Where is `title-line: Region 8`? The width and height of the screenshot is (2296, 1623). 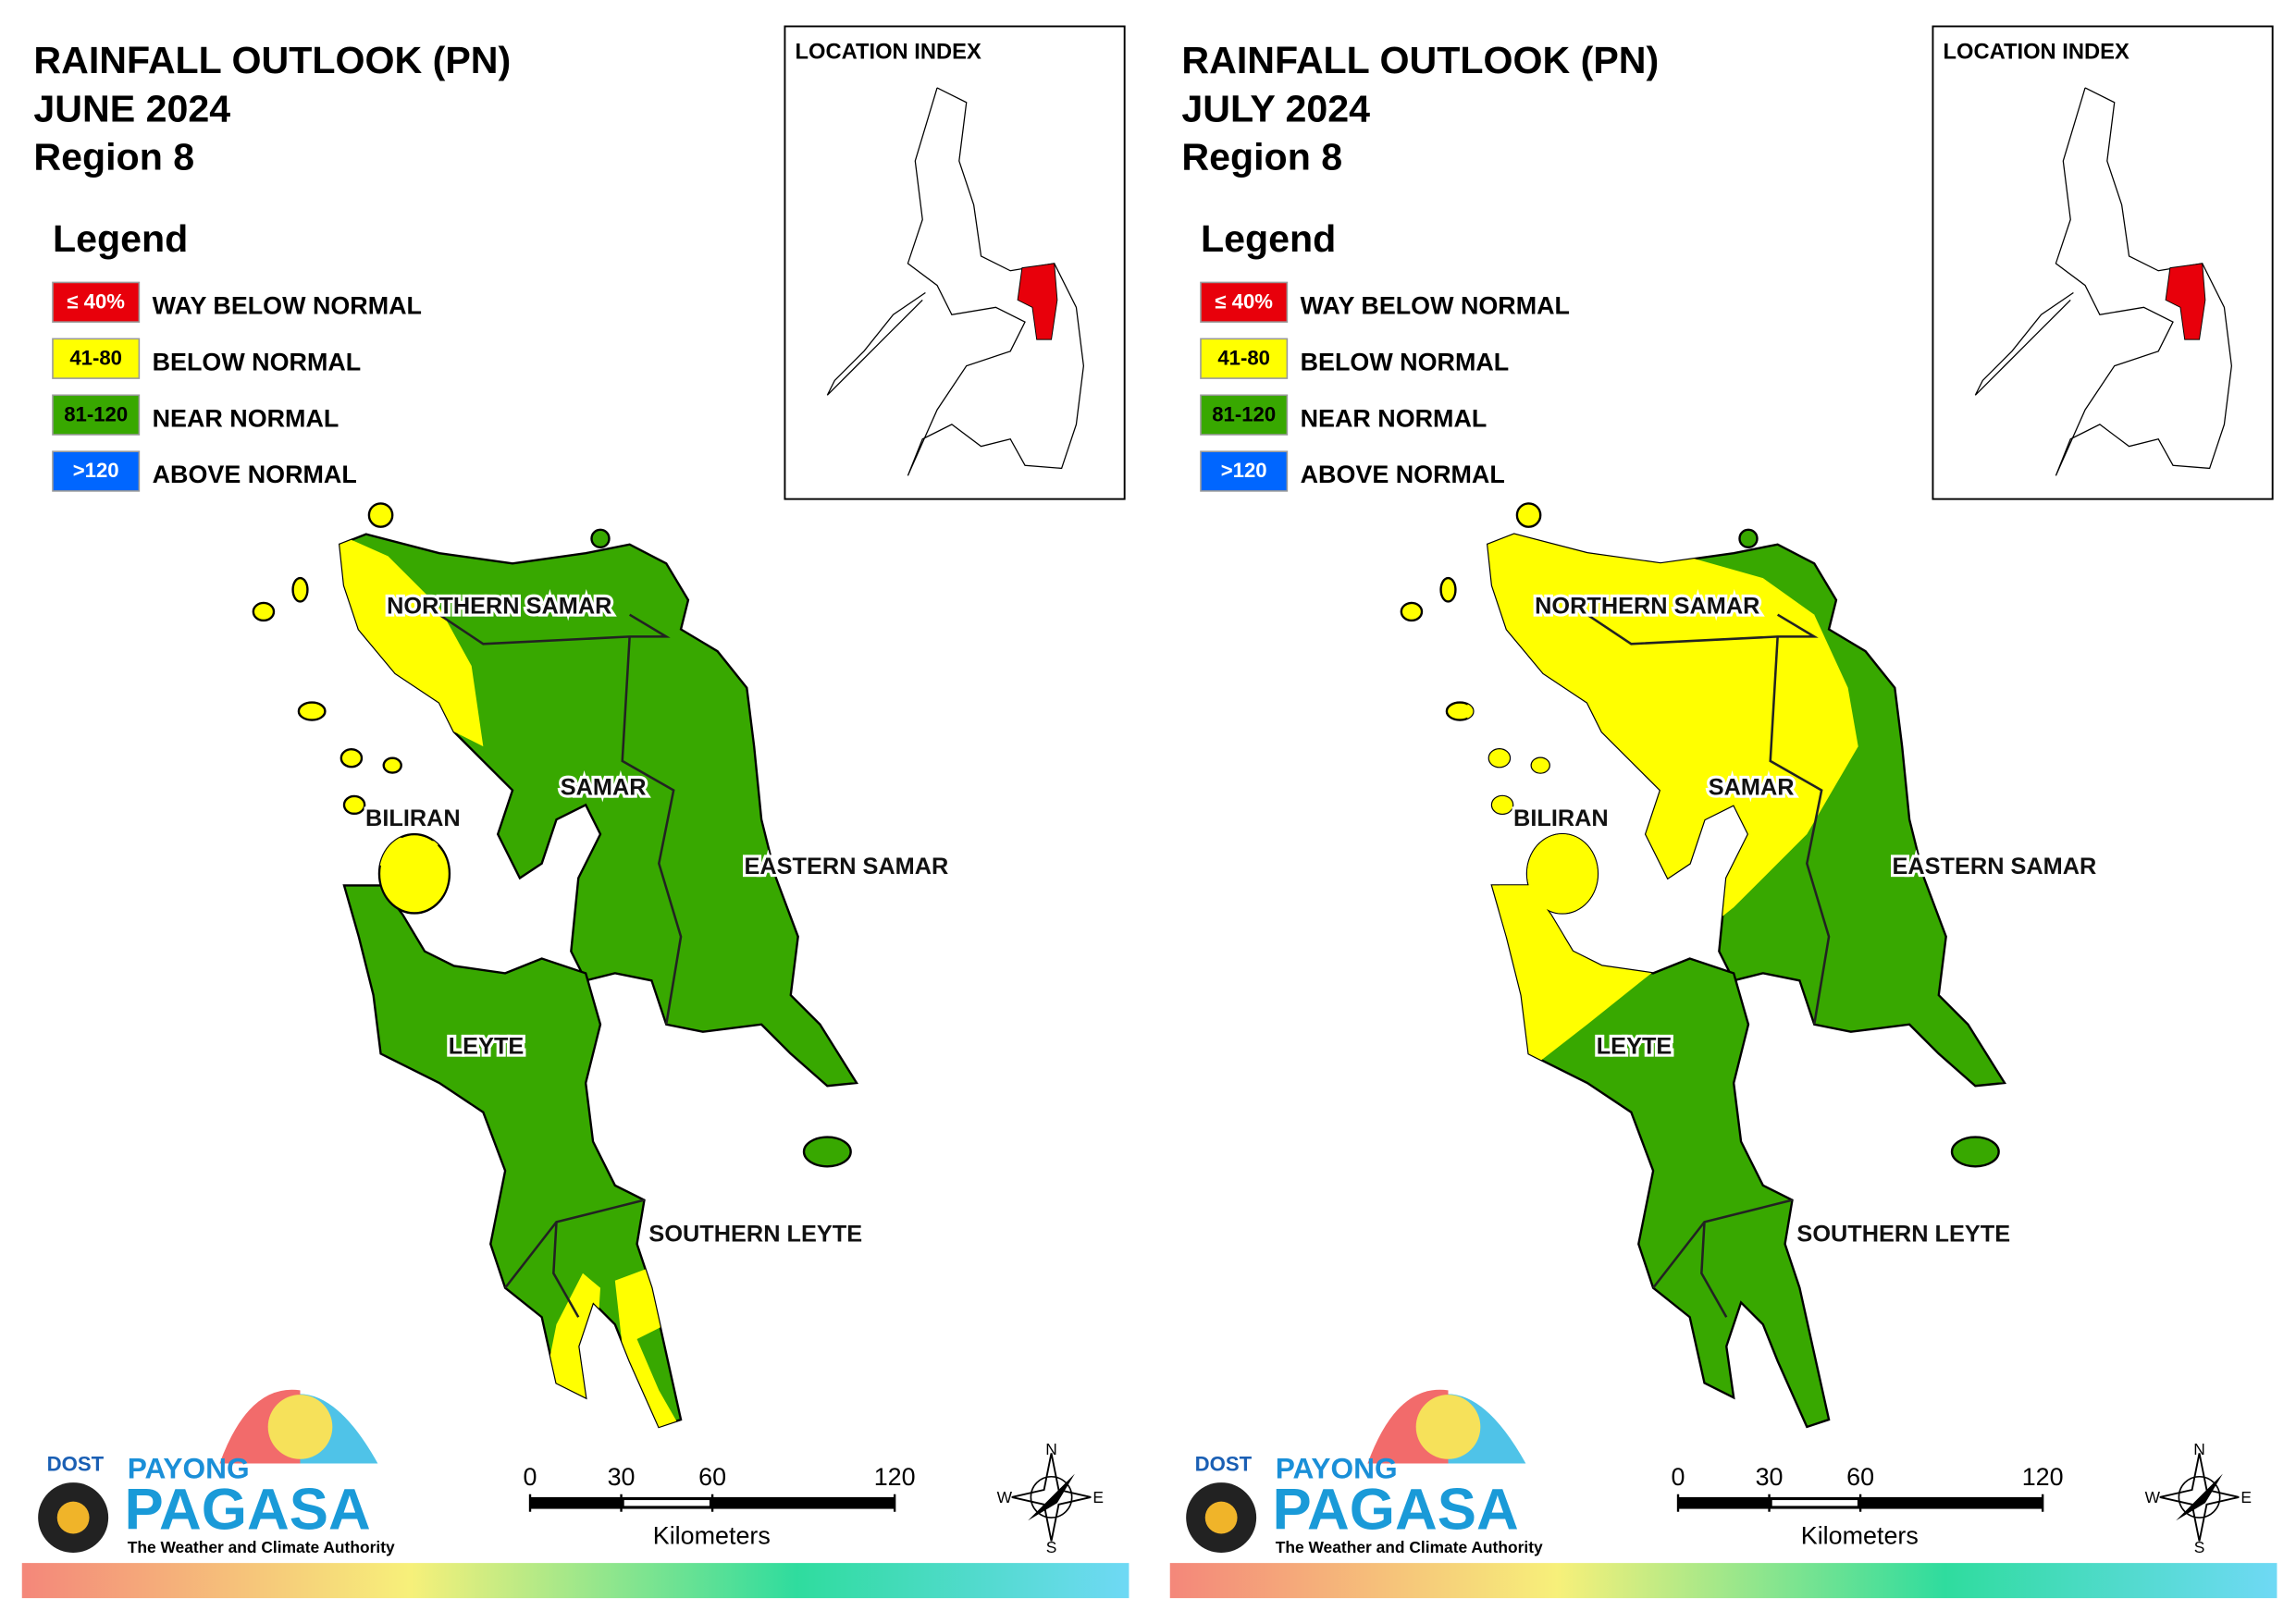
title-line: Region 8 is located at coordinates (1261, 157).